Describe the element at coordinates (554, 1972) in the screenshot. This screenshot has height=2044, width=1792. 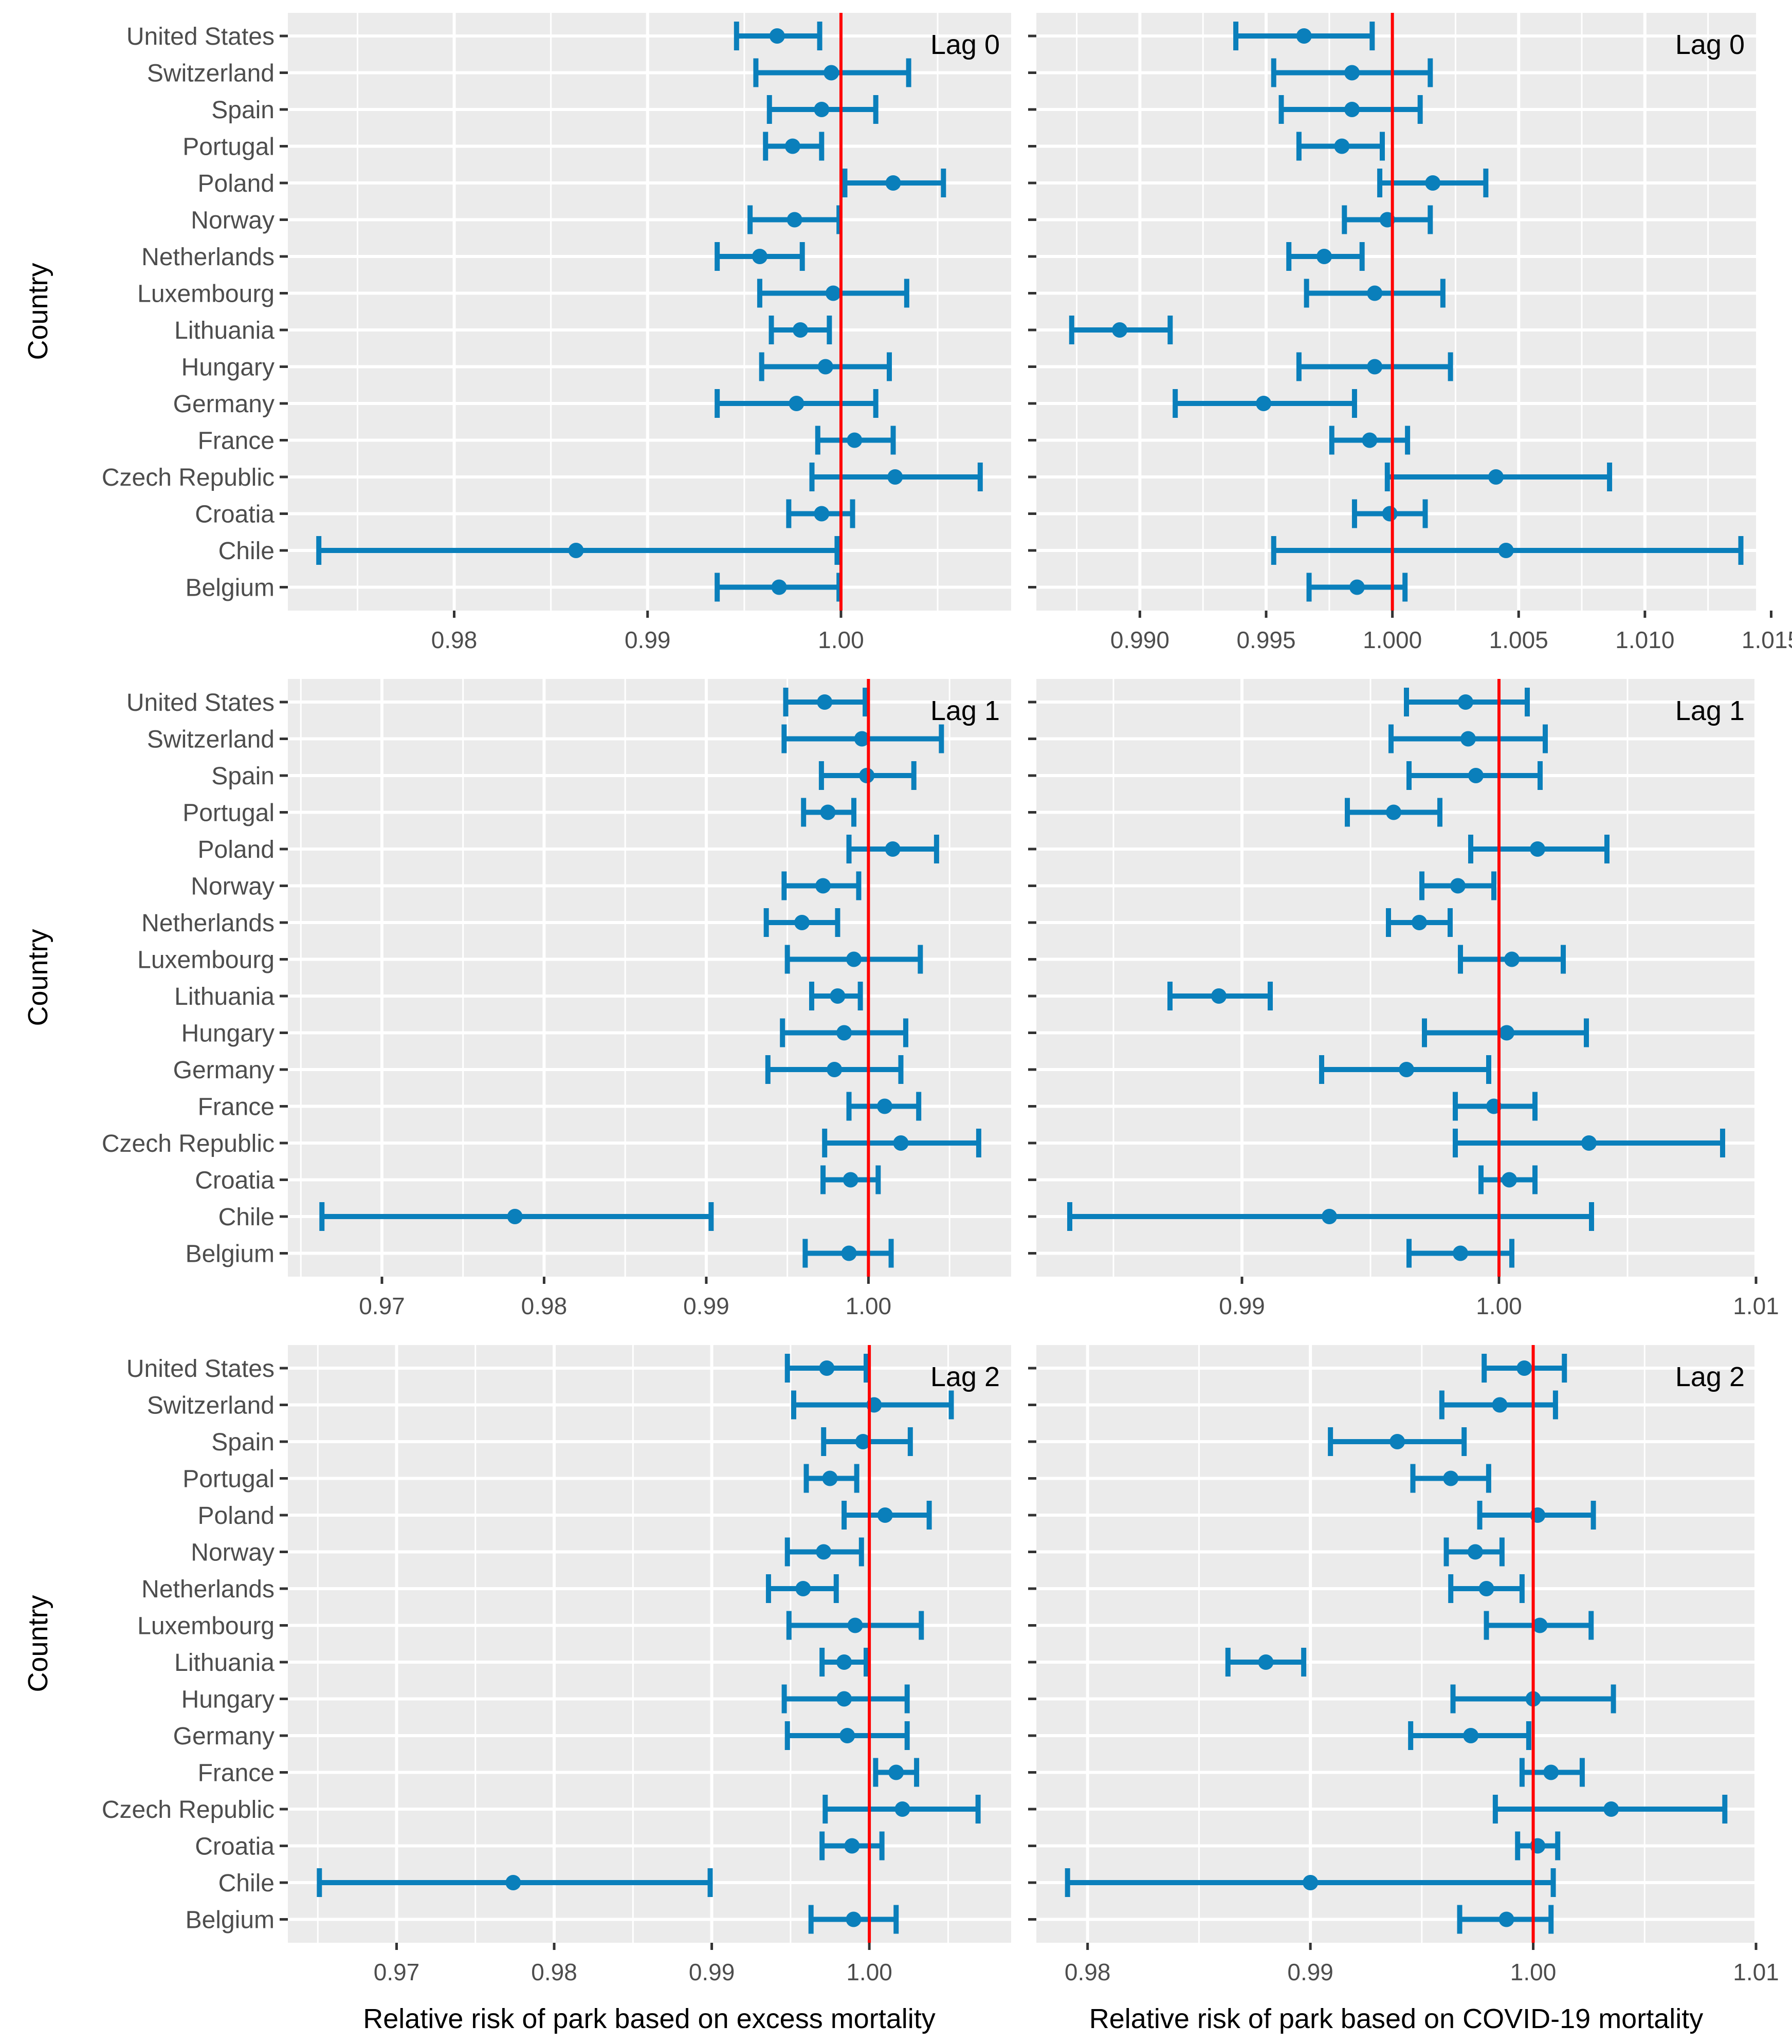
I see `x-tick-label: 0.98` at that location.